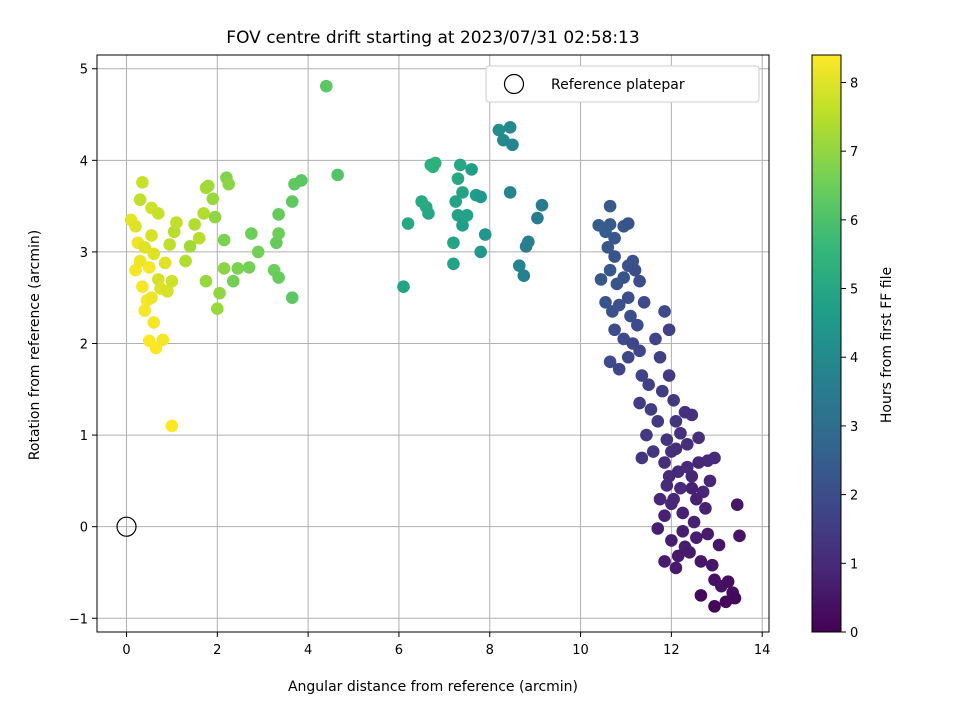 The width and height of the screenshot is (960, 720). Describe the element at coordinates (84, 253) in the screenshot. I see `y-tick-label: 3` at that location.